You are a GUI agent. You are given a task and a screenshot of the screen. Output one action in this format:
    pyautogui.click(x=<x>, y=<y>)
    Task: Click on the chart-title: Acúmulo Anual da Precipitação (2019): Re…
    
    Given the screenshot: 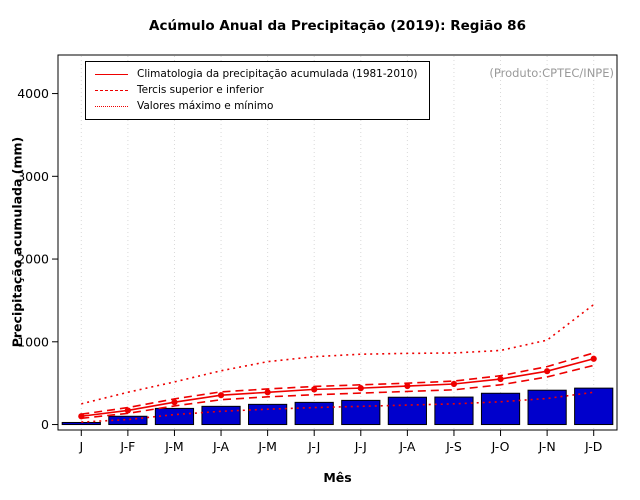 What is the action you would take?
    pyautogui.click(x=337, y=26)
    